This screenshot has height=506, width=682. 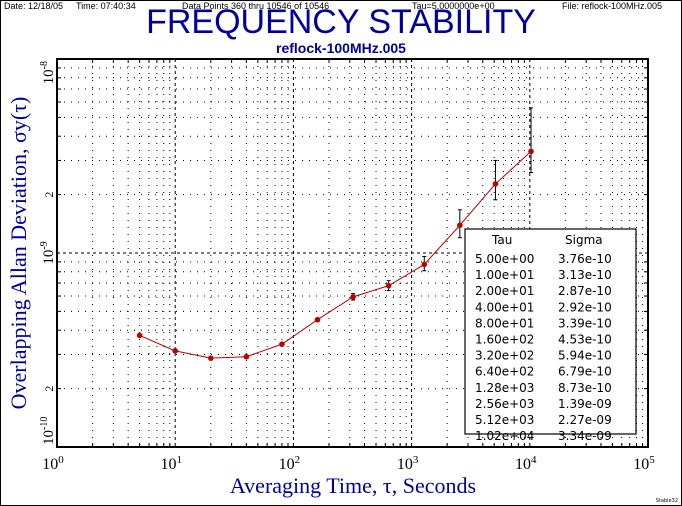 I want to click on table-cell-sigma: 3.34e-09, so click(x=585, y=436).